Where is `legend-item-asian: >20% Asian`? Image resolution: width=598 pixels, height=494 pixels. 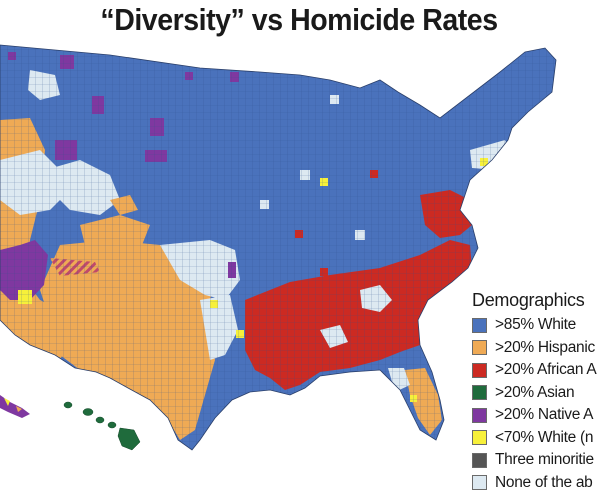
legend-item-asian: >20% Asian is located at coordinates (535, 393).